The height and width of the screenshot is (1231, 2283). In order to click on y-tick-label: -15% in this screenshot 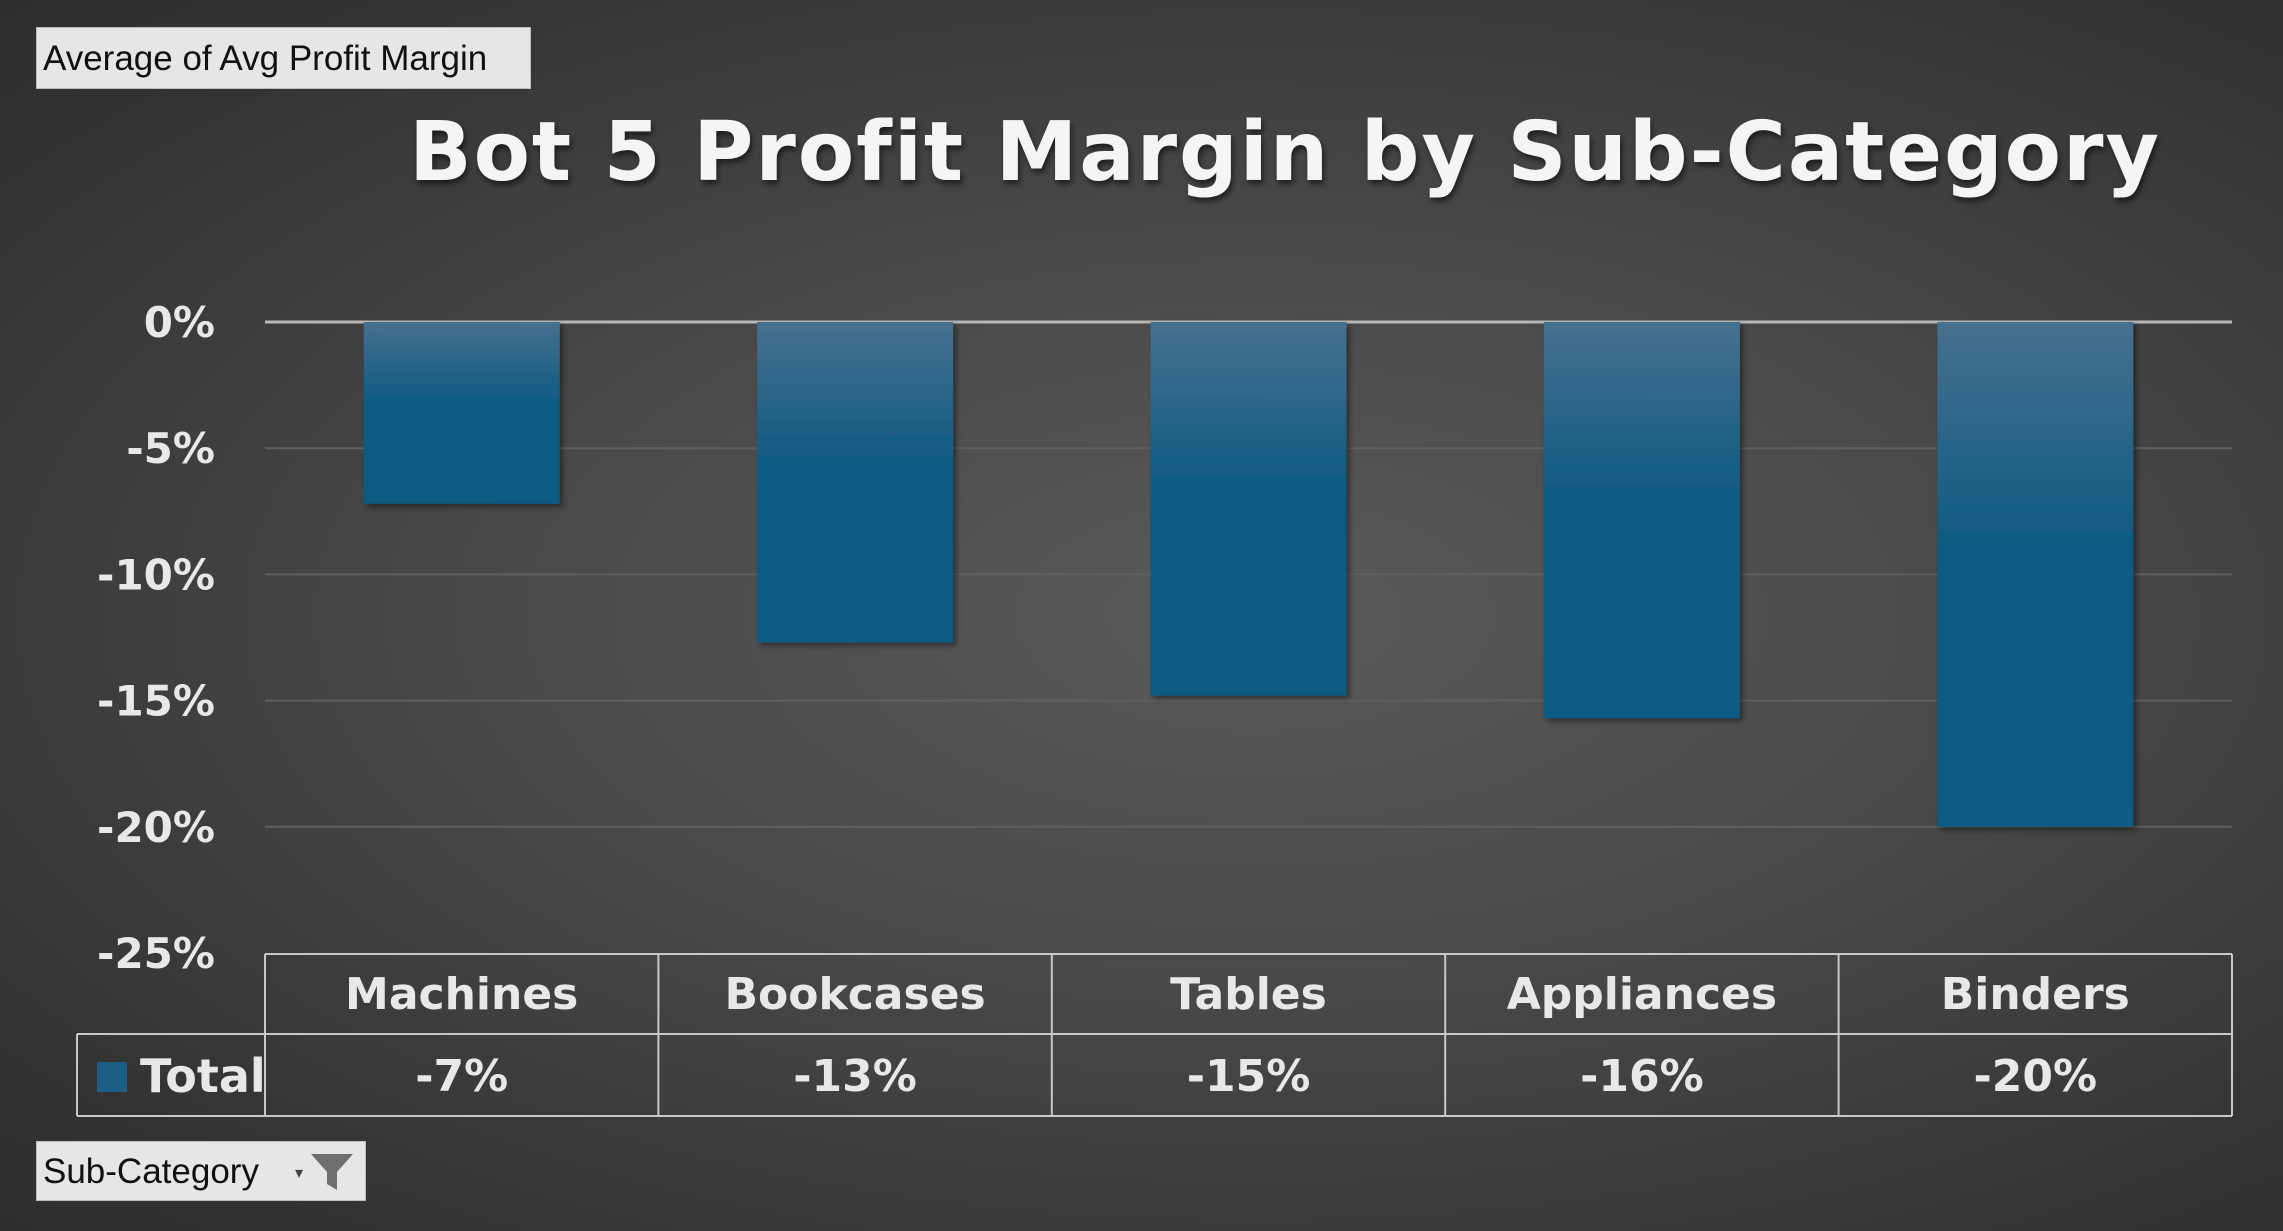, I will do `click(156, 701)`.